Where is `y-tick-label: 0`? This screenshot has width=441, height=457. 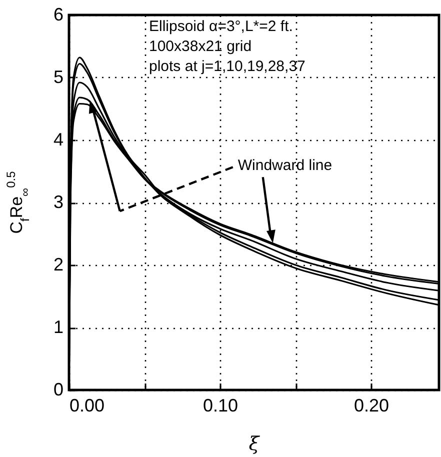 y-tick-label: 0 is located at coordinates (58, 390).